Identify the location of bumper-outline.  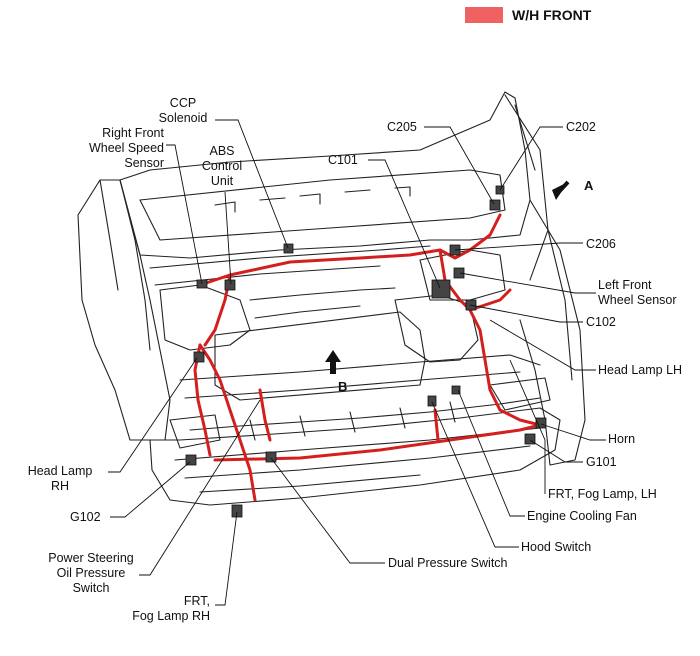
(355, 456).